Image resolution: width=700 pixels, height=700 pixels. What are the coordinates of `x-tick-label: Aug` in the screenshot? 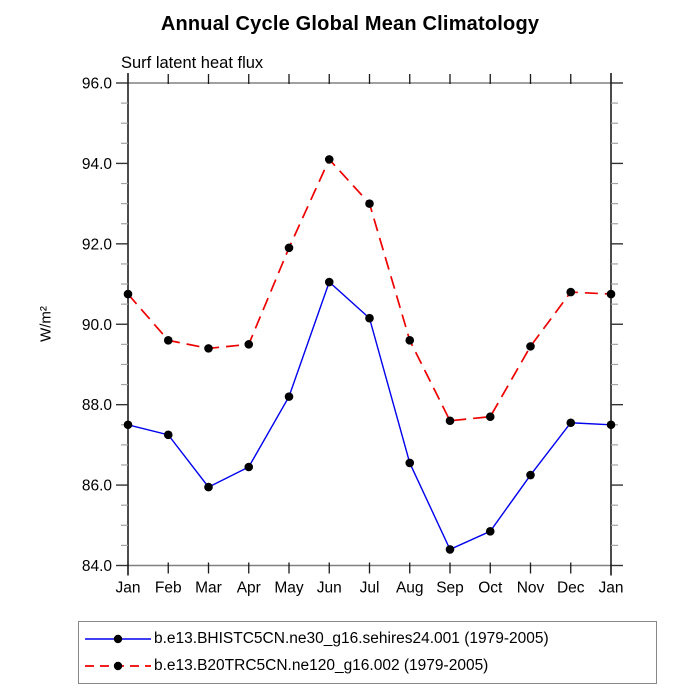 It's located at (410, 588).